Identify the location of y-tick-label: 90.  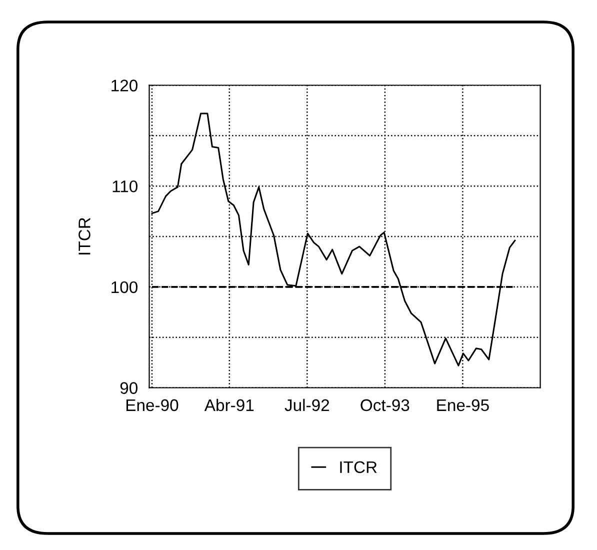
(129, 388).